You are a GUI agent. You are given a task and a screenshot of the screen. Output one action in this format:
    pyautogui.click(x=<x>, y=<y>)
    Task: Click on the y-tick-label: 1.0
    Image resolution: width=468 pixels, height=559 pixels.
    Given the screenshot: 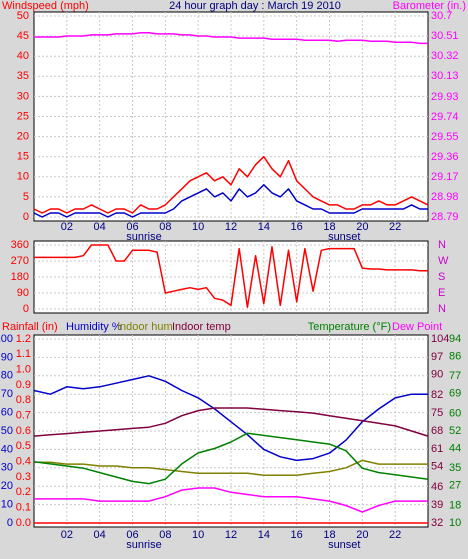 What is the action you would take?
    pyautogui.click(x=23, y=370)
    